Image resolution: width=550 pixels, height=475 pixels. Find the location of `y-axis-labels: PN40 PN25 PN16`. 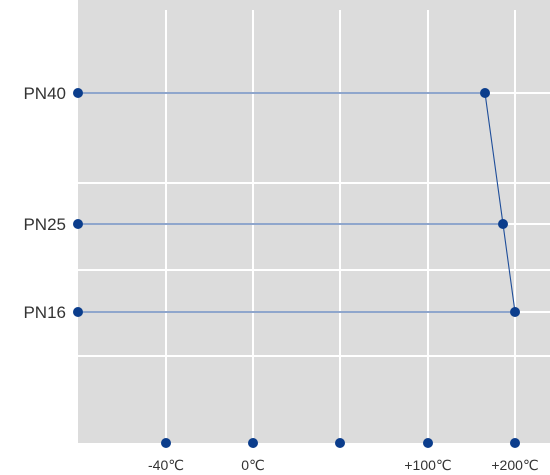

y-axis-labels: PN40 PN25 PN16 is located at coordinates (44, 203).